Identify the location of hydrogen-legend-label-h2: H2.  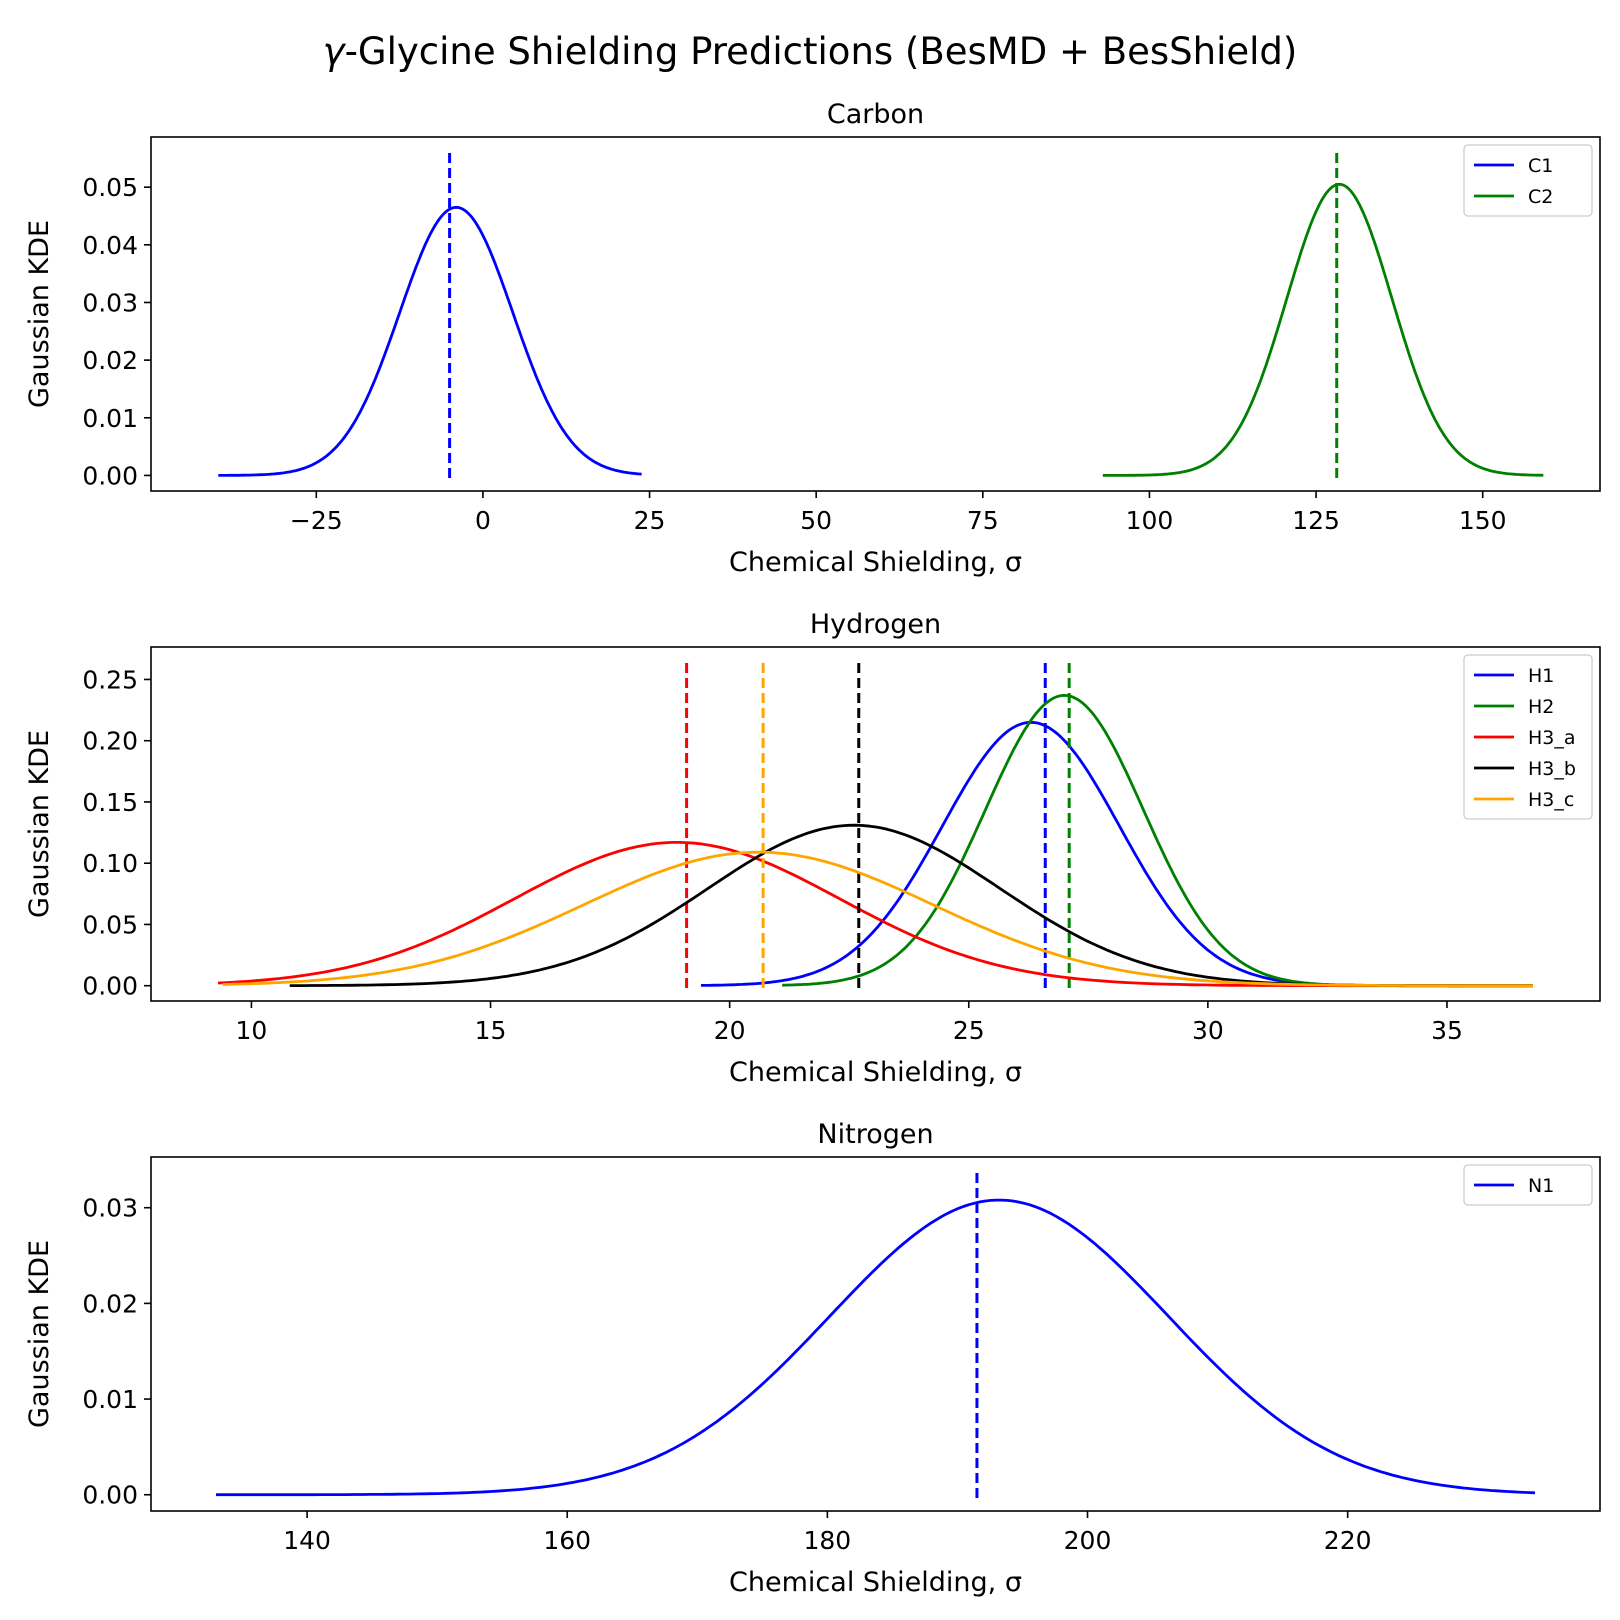
(1541, 707).